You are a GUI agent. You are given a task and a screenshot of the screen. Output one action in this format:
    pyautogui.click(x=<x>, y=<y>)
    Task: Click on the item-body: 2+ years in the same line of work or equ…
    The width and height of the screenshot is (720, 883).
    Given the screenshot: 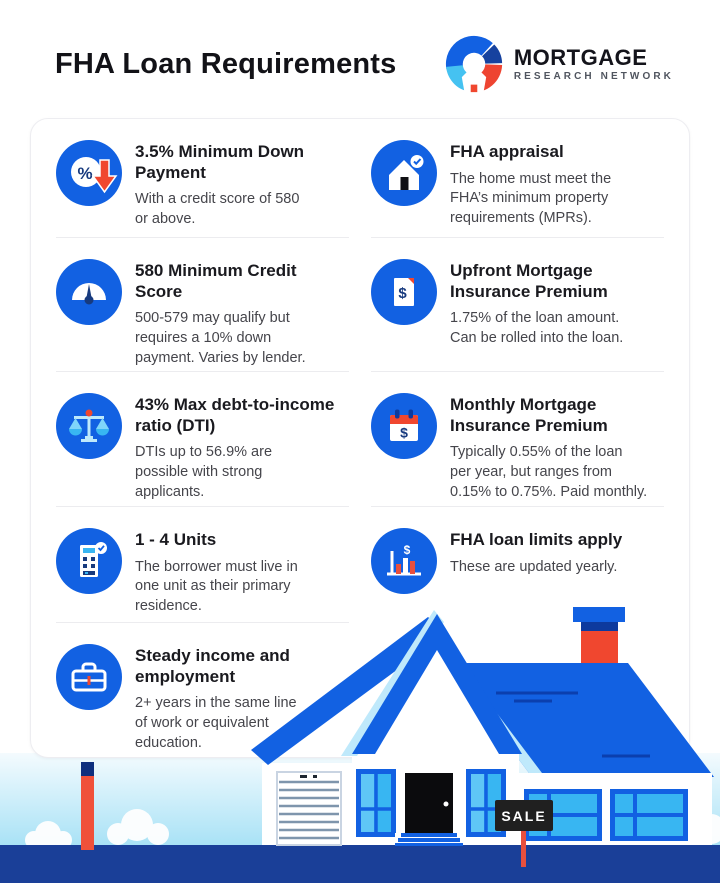 What is the action you would take?
    pyautogui.click(x=216, y=723)
    